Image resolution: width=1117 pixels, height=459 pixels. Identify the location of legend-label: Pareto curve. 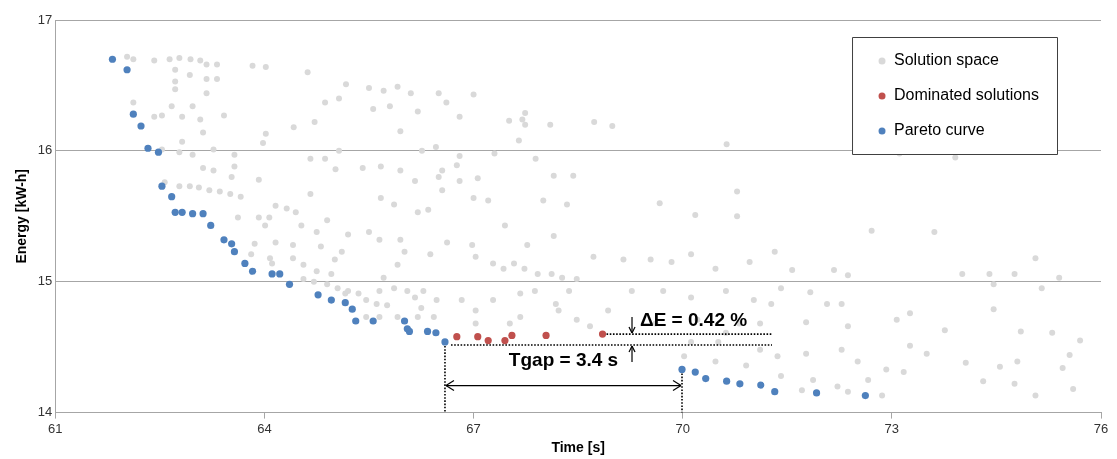
(939, 130).